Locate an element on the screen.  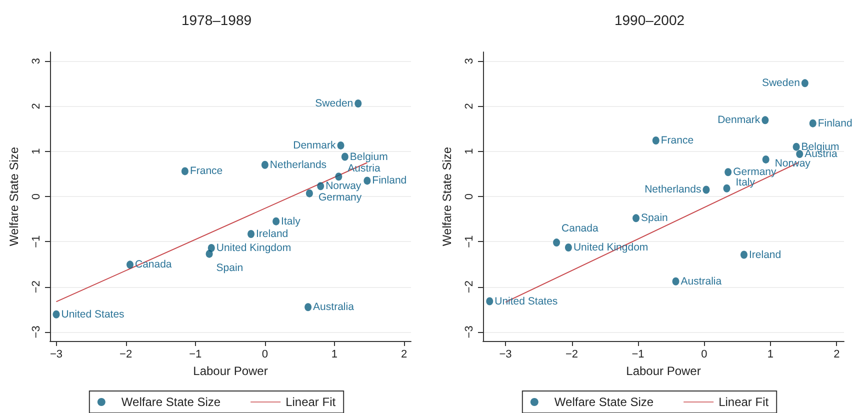
chart-title: 1978–1989 is located at coordinates (216, 20).